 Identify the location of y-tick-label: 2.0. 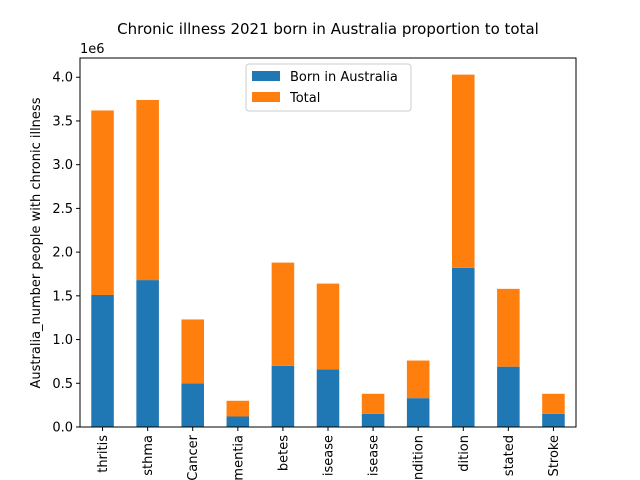
(62, 253).